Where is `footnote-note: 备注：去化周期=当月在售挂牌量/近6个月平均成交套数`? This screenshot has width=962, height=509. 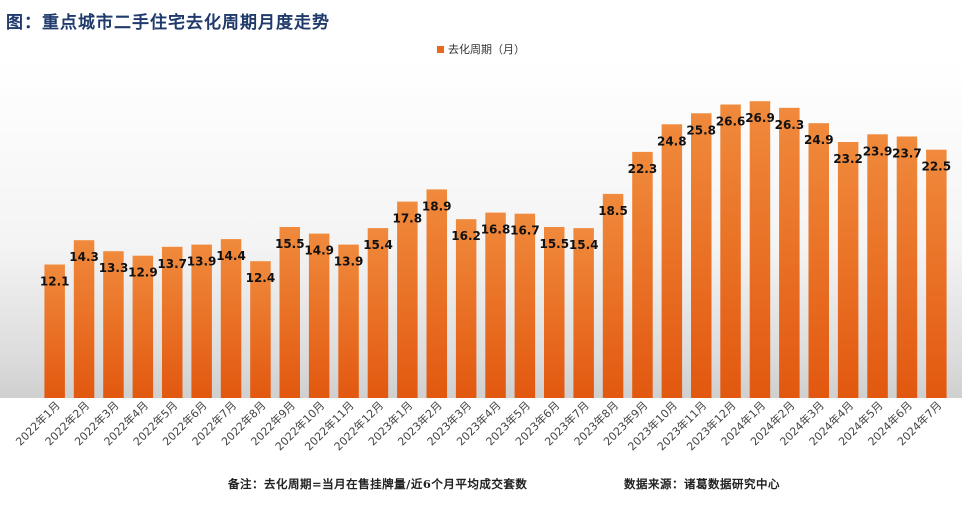
footnote-note: 备注：去化周期=当月在售挂牌量/近6个月平均成交套数 is located at coordinates (378, 484).